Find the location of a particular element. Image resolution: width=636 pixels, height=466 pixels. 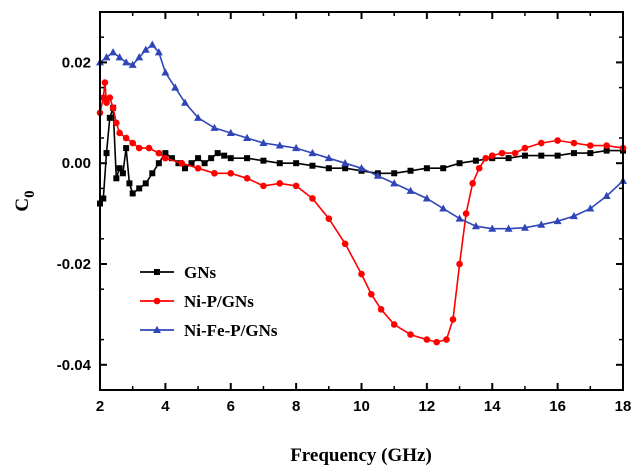

x-tick-label: 8 is located at coordinates (296, 406).